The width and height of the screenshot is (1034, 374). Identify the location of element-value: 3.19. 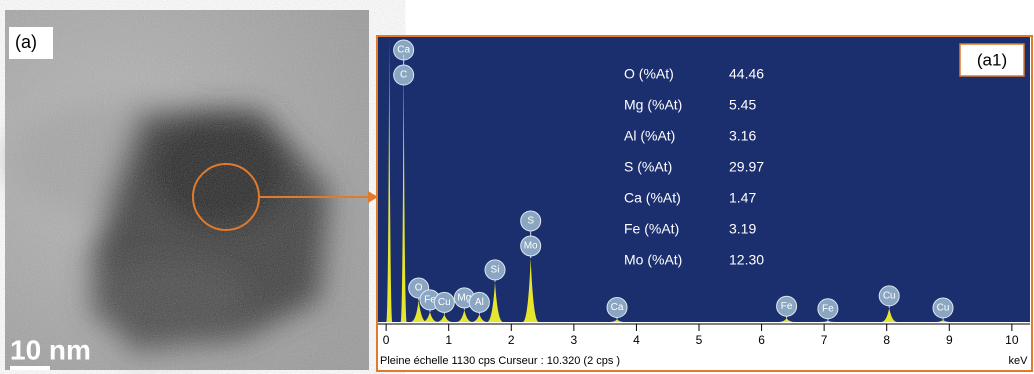
(742, 229).